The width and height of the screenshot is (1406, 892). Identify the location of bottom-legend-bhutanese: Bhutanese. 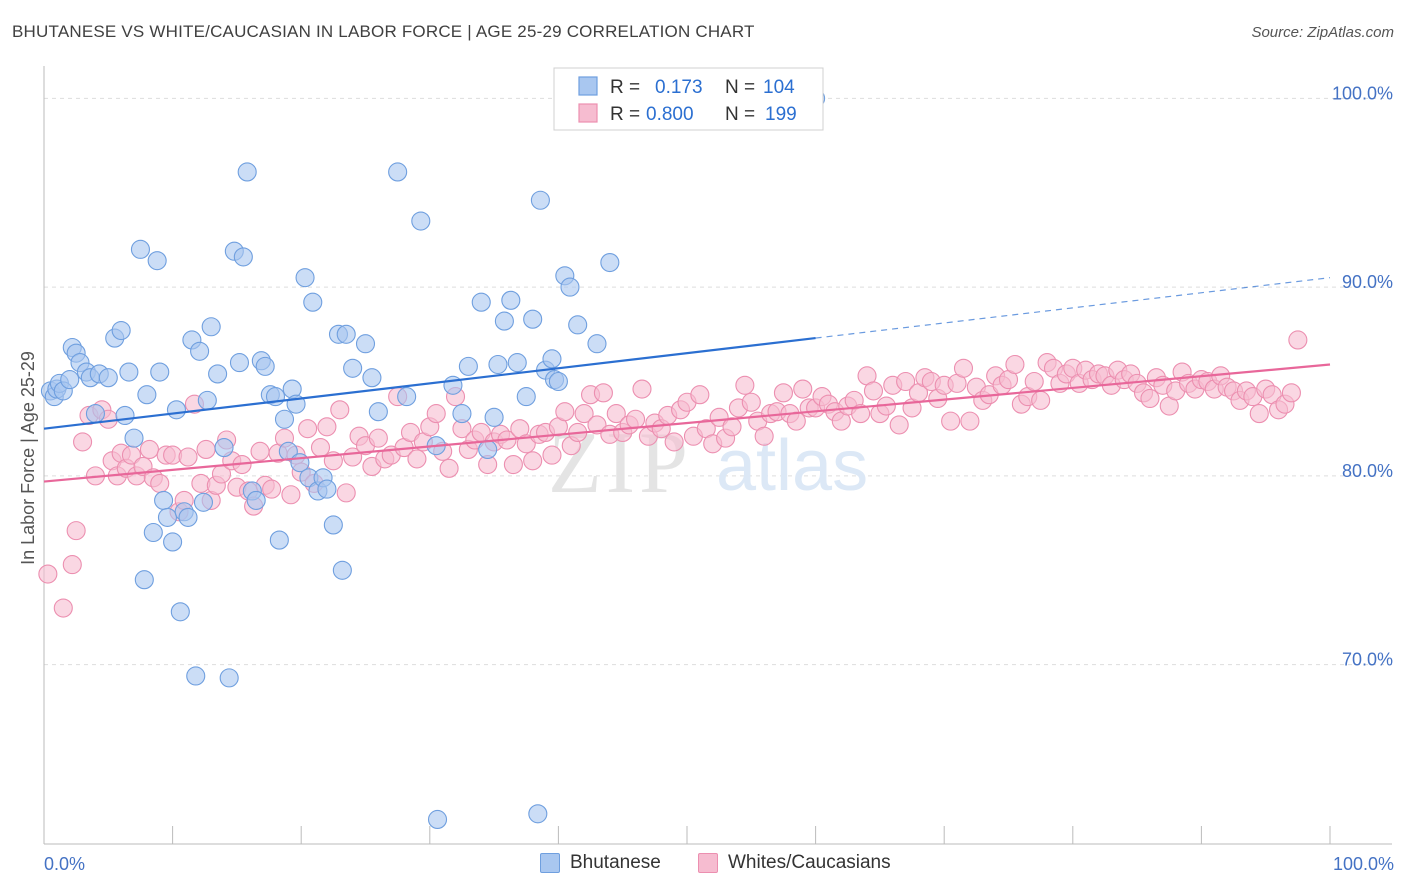
(600, 863).